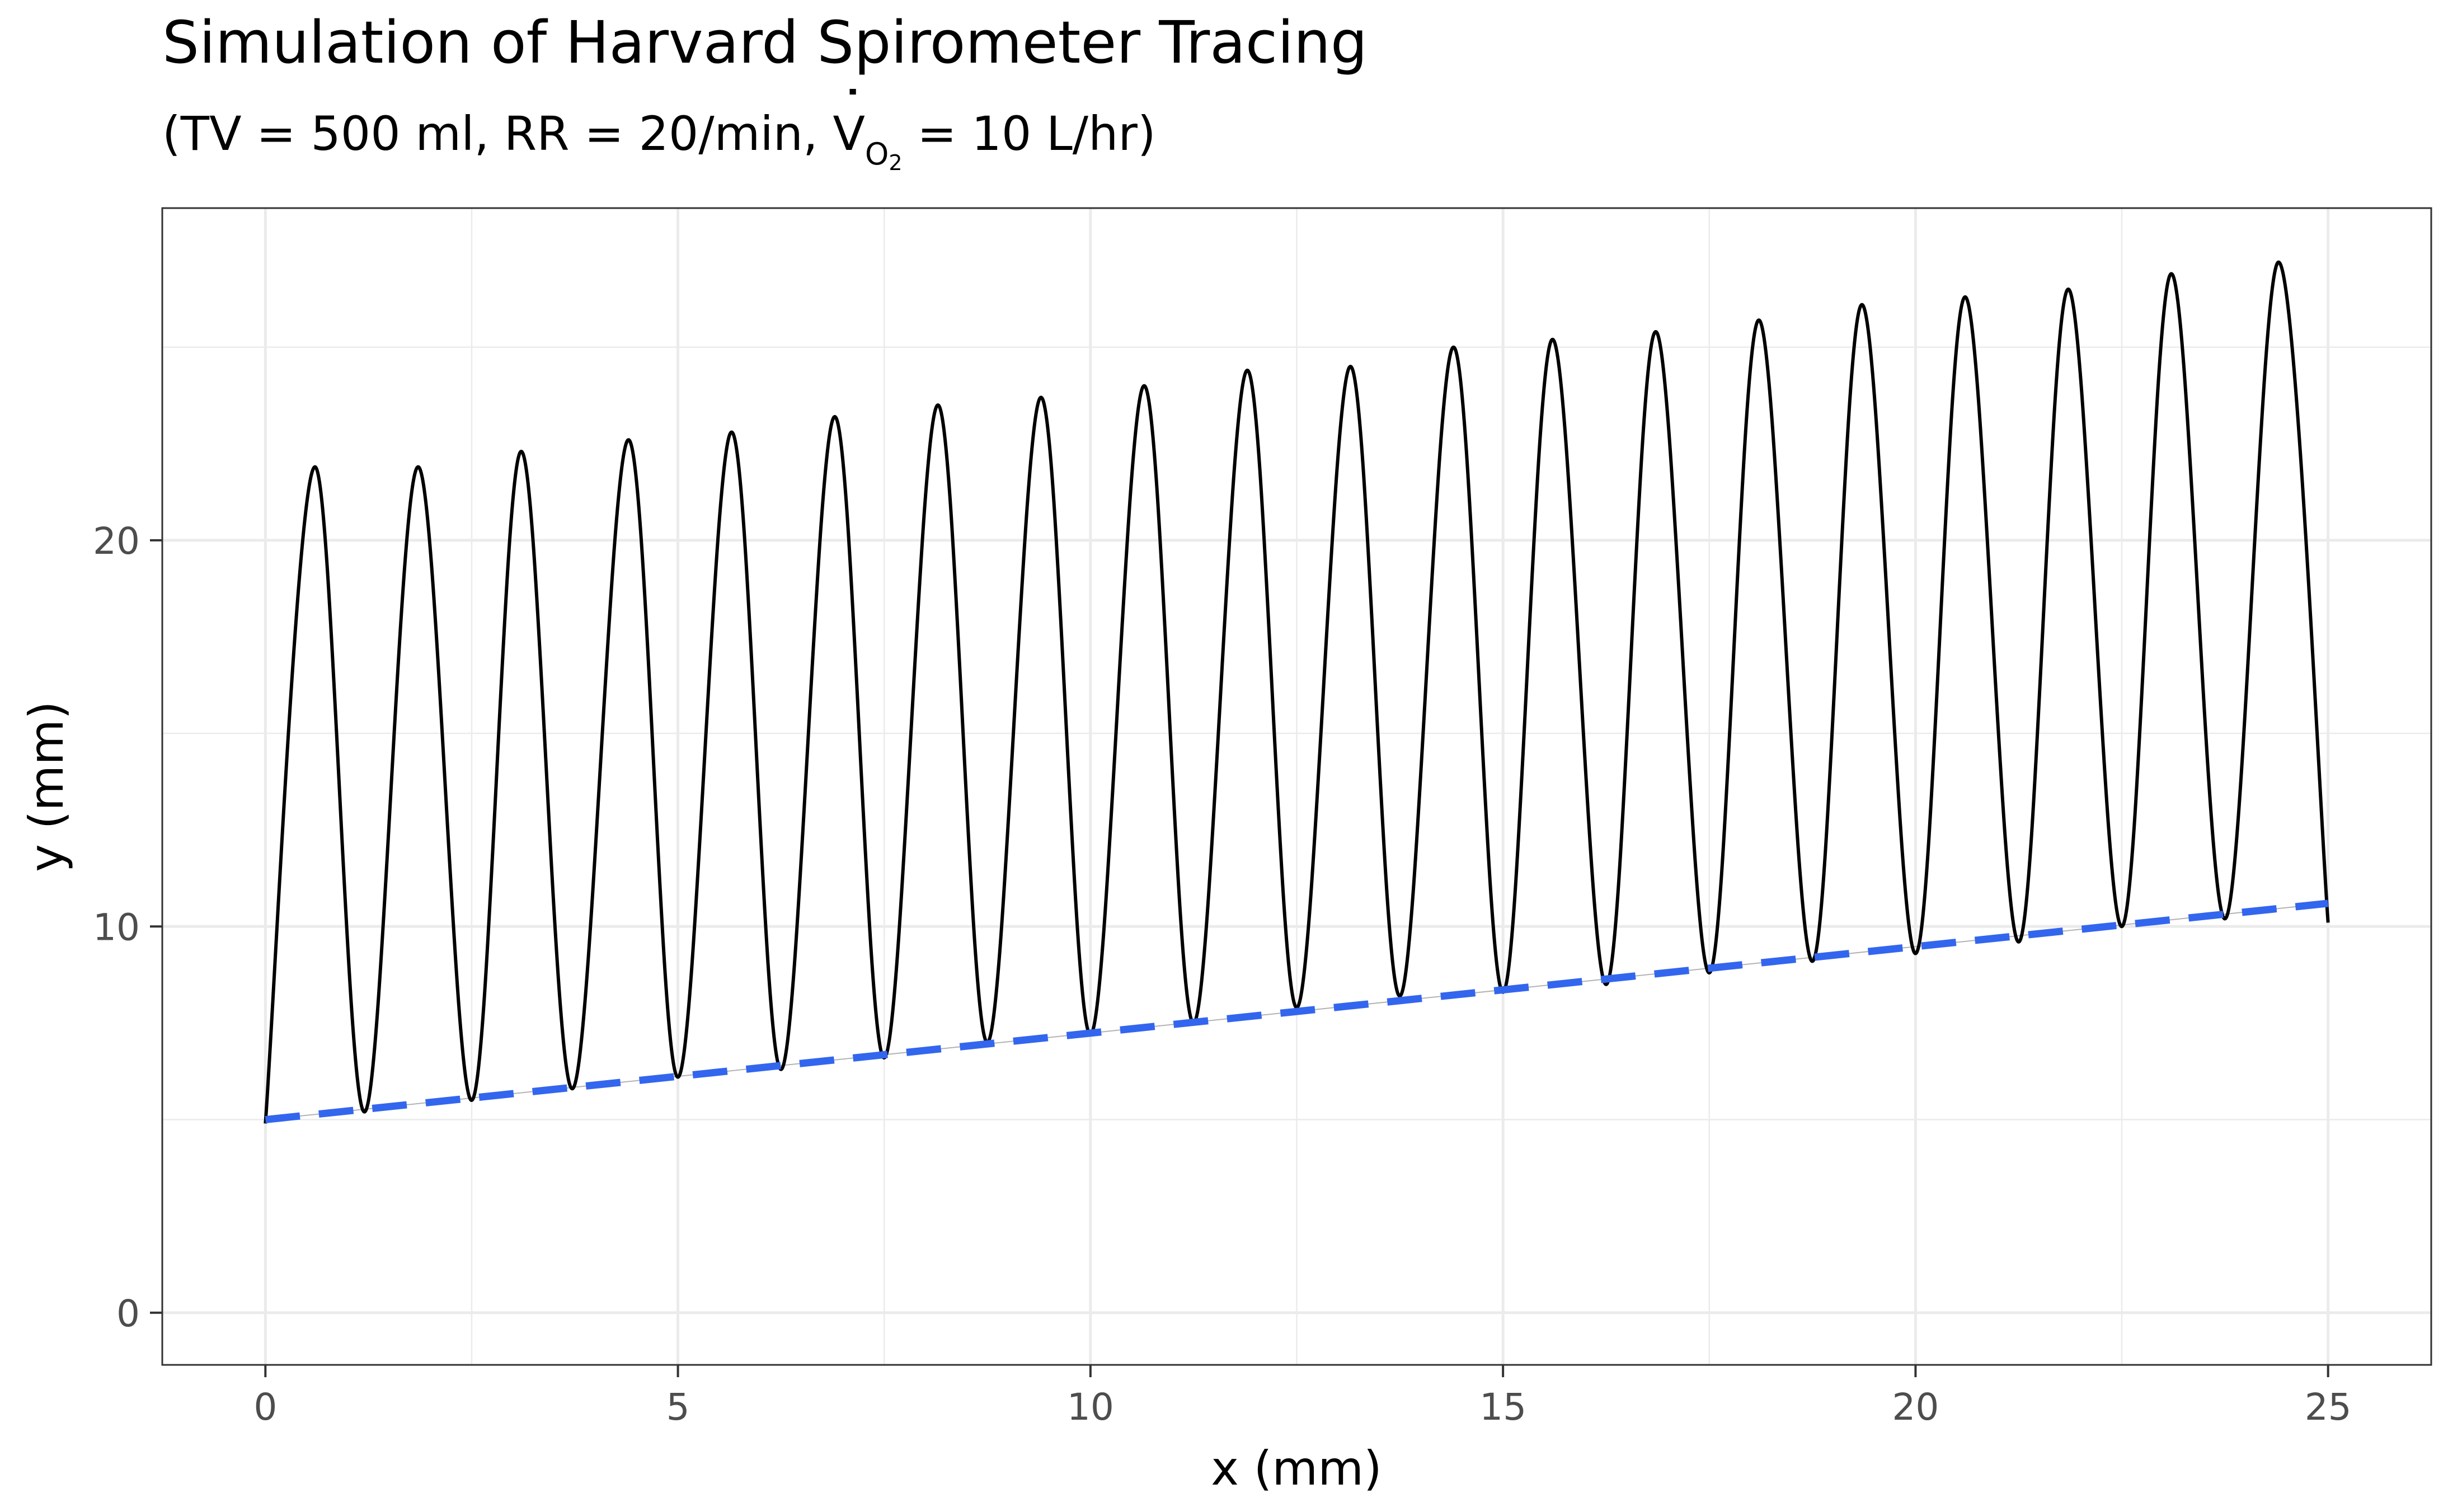 The height and width of the screenshot is (1512, 2448). I want to click on subtitle-suffix: = 10 L/hr), so click(1029, 133).